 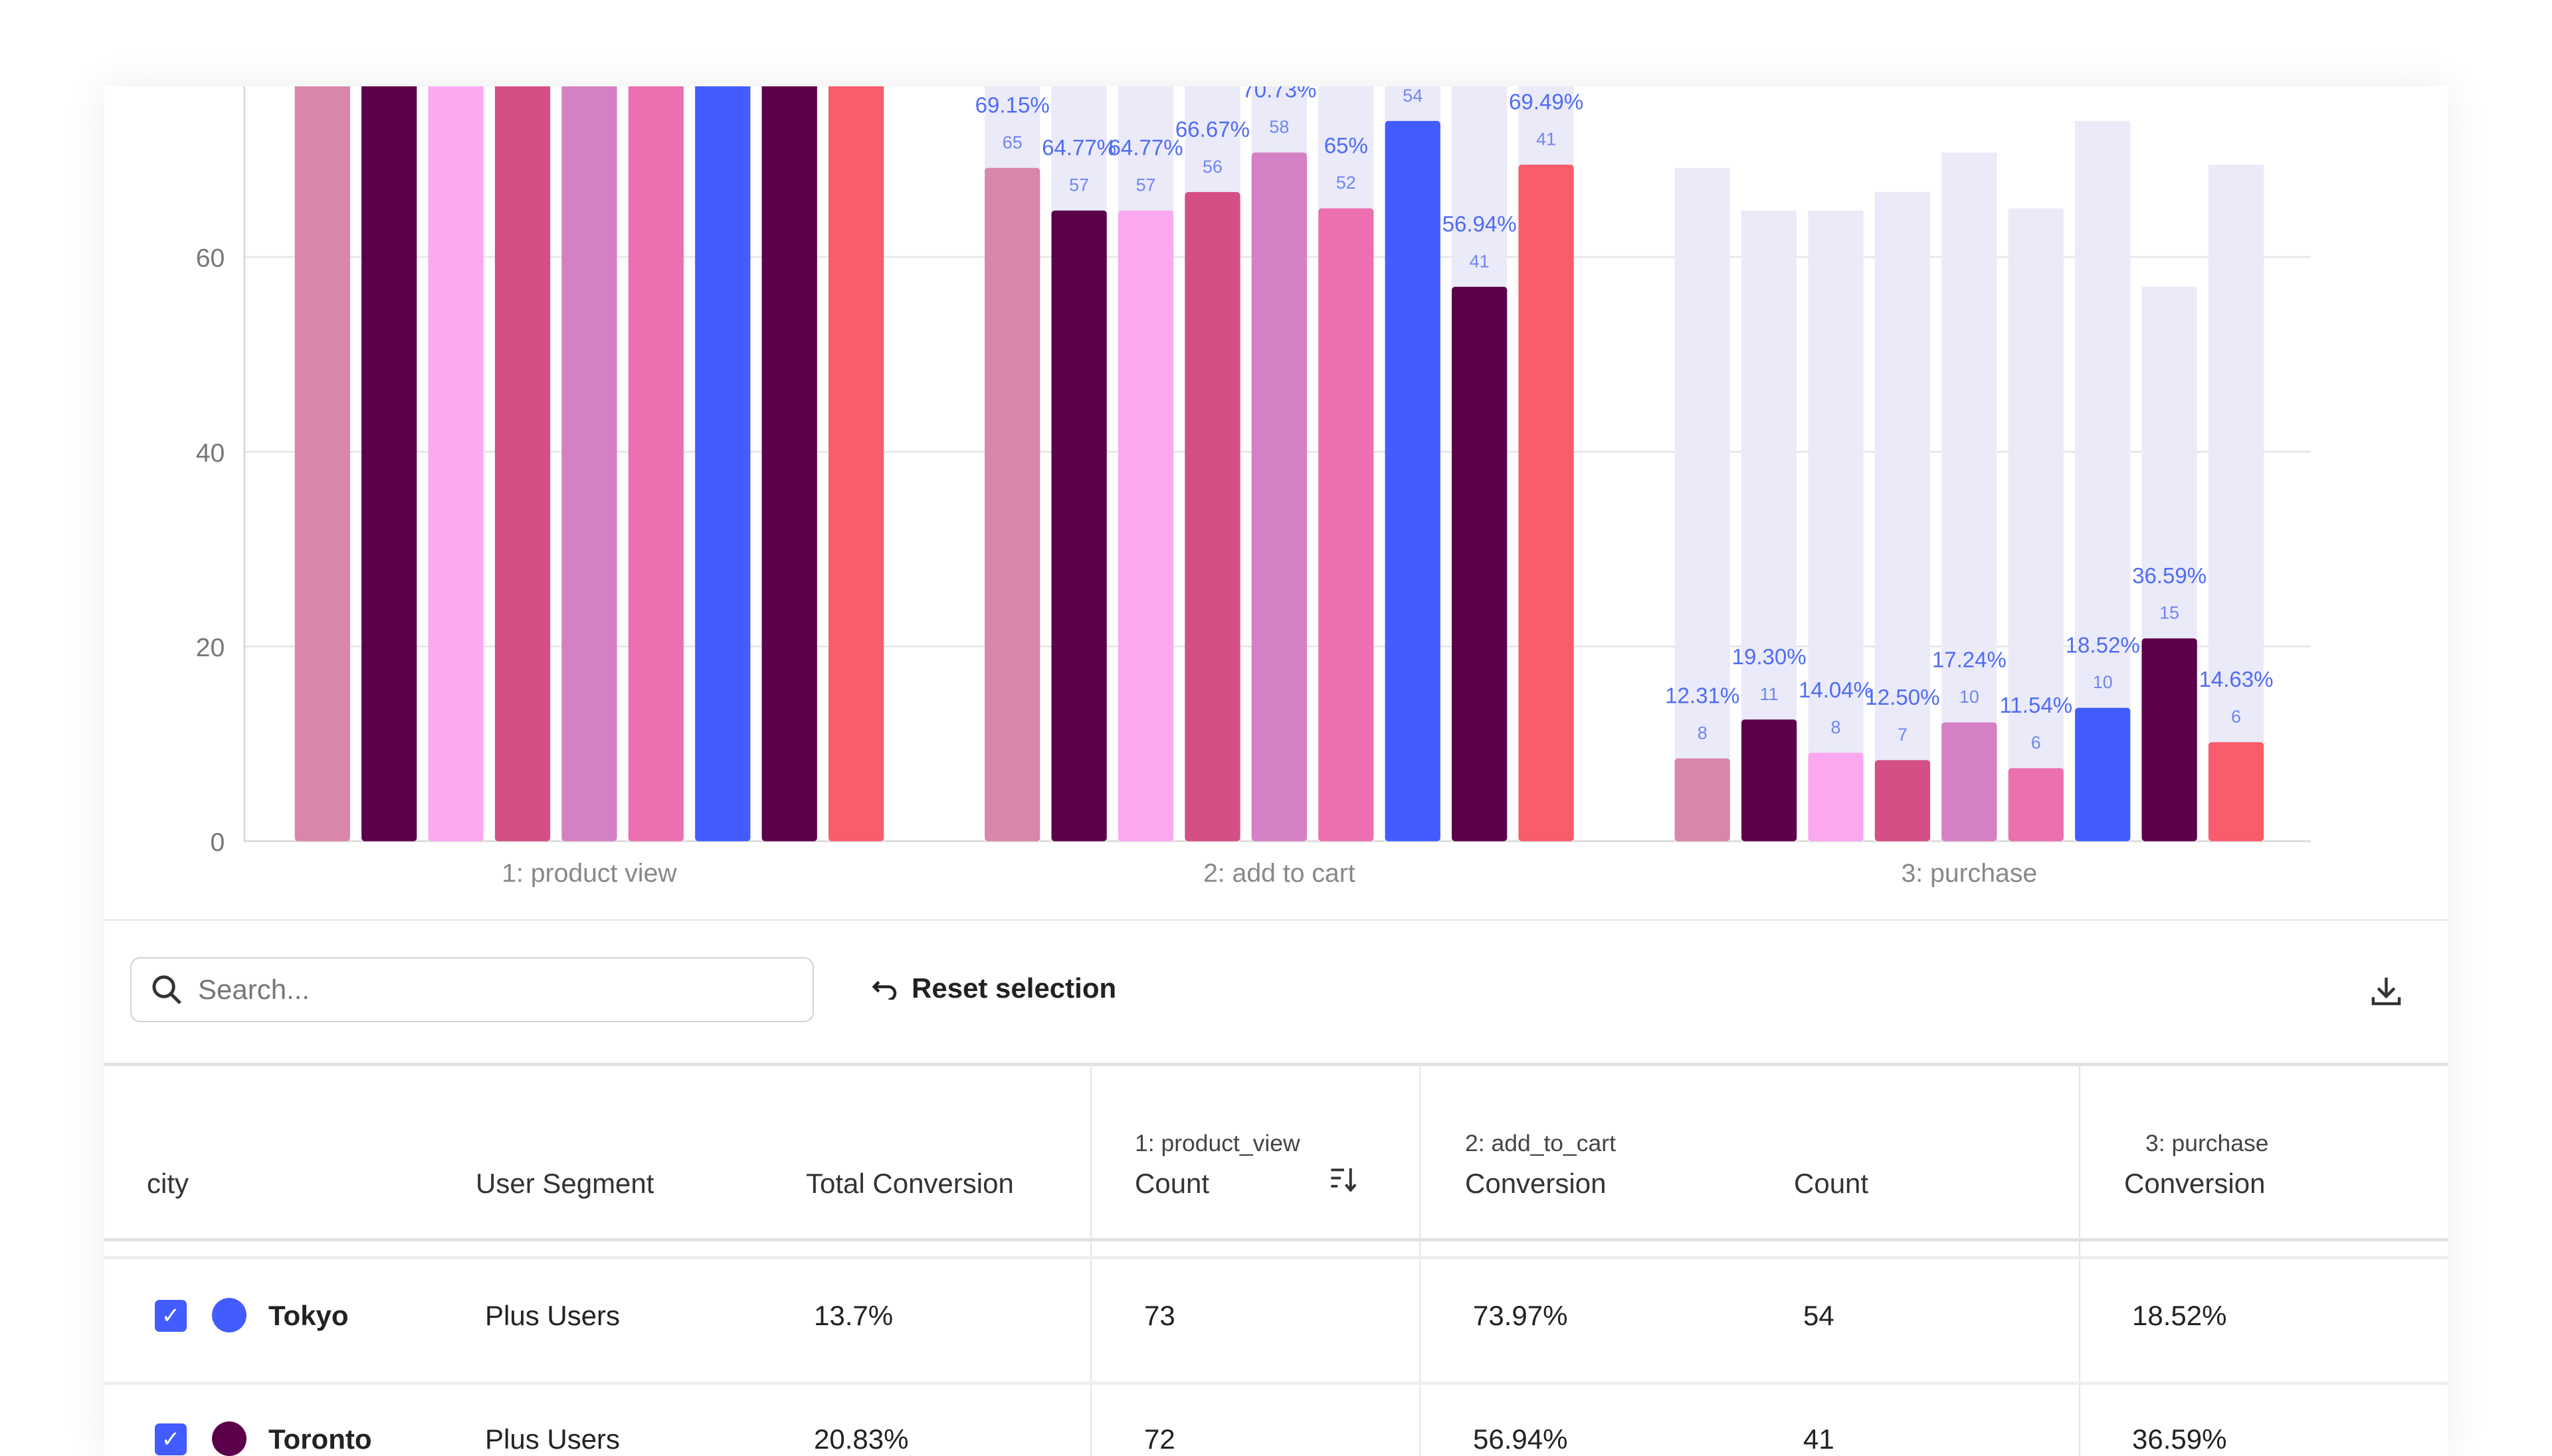 I want to click on reset-selection-label: Reset selection, so click(x=1014, y=988).